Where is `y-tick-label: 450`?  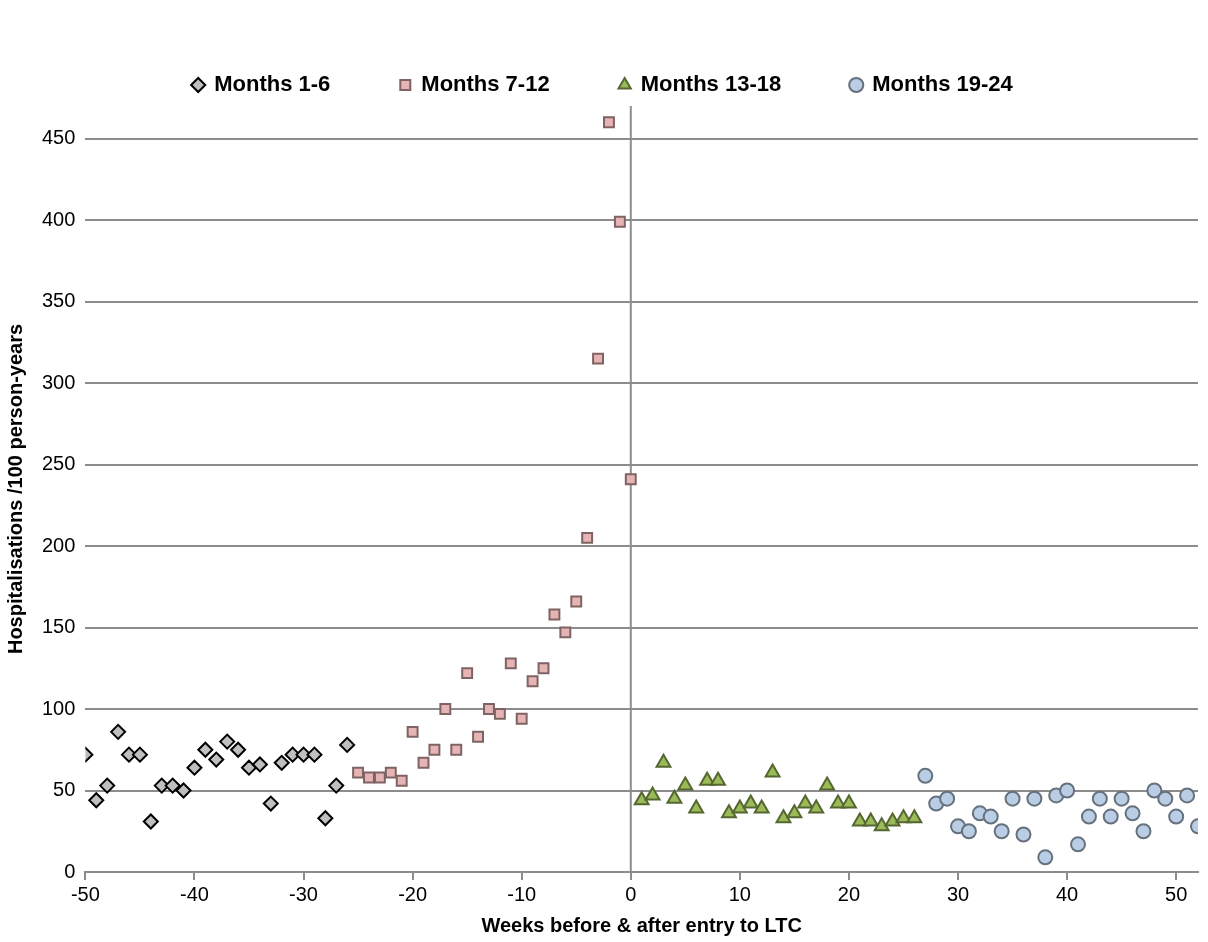
y-tick-label: 450 is located at coordinates (58, 137).